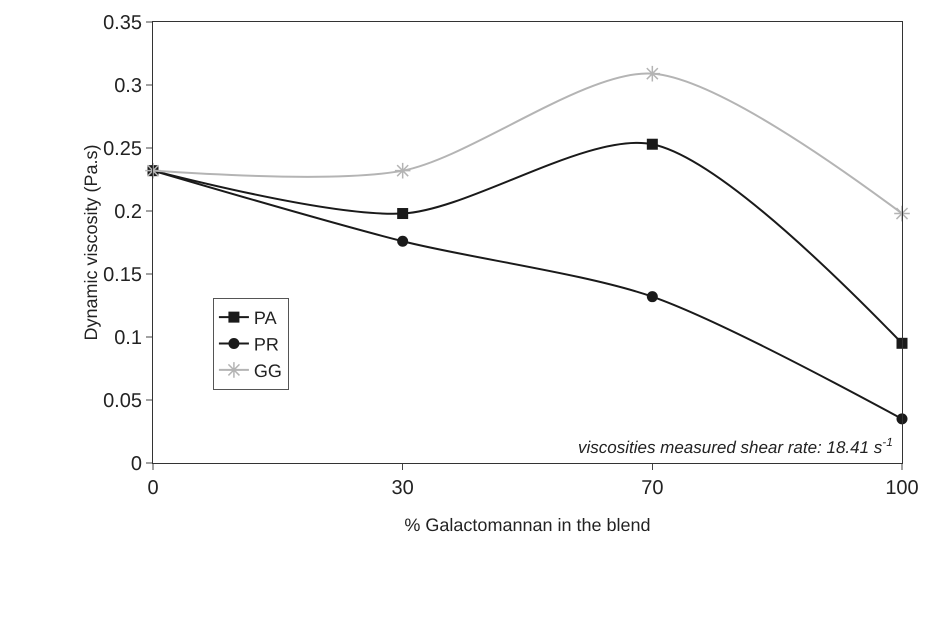  What do you see at coordinates (136, 464) in the screenshot?
I see `y-tick-label: 0` at bounding box center [136, 464].